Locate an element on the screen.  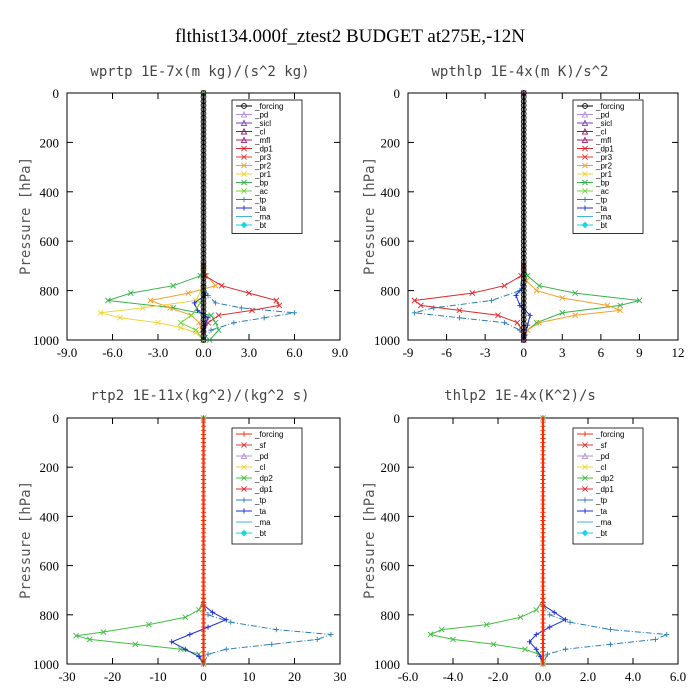
legend-entry: _bt is located at coordinates (260, 533).